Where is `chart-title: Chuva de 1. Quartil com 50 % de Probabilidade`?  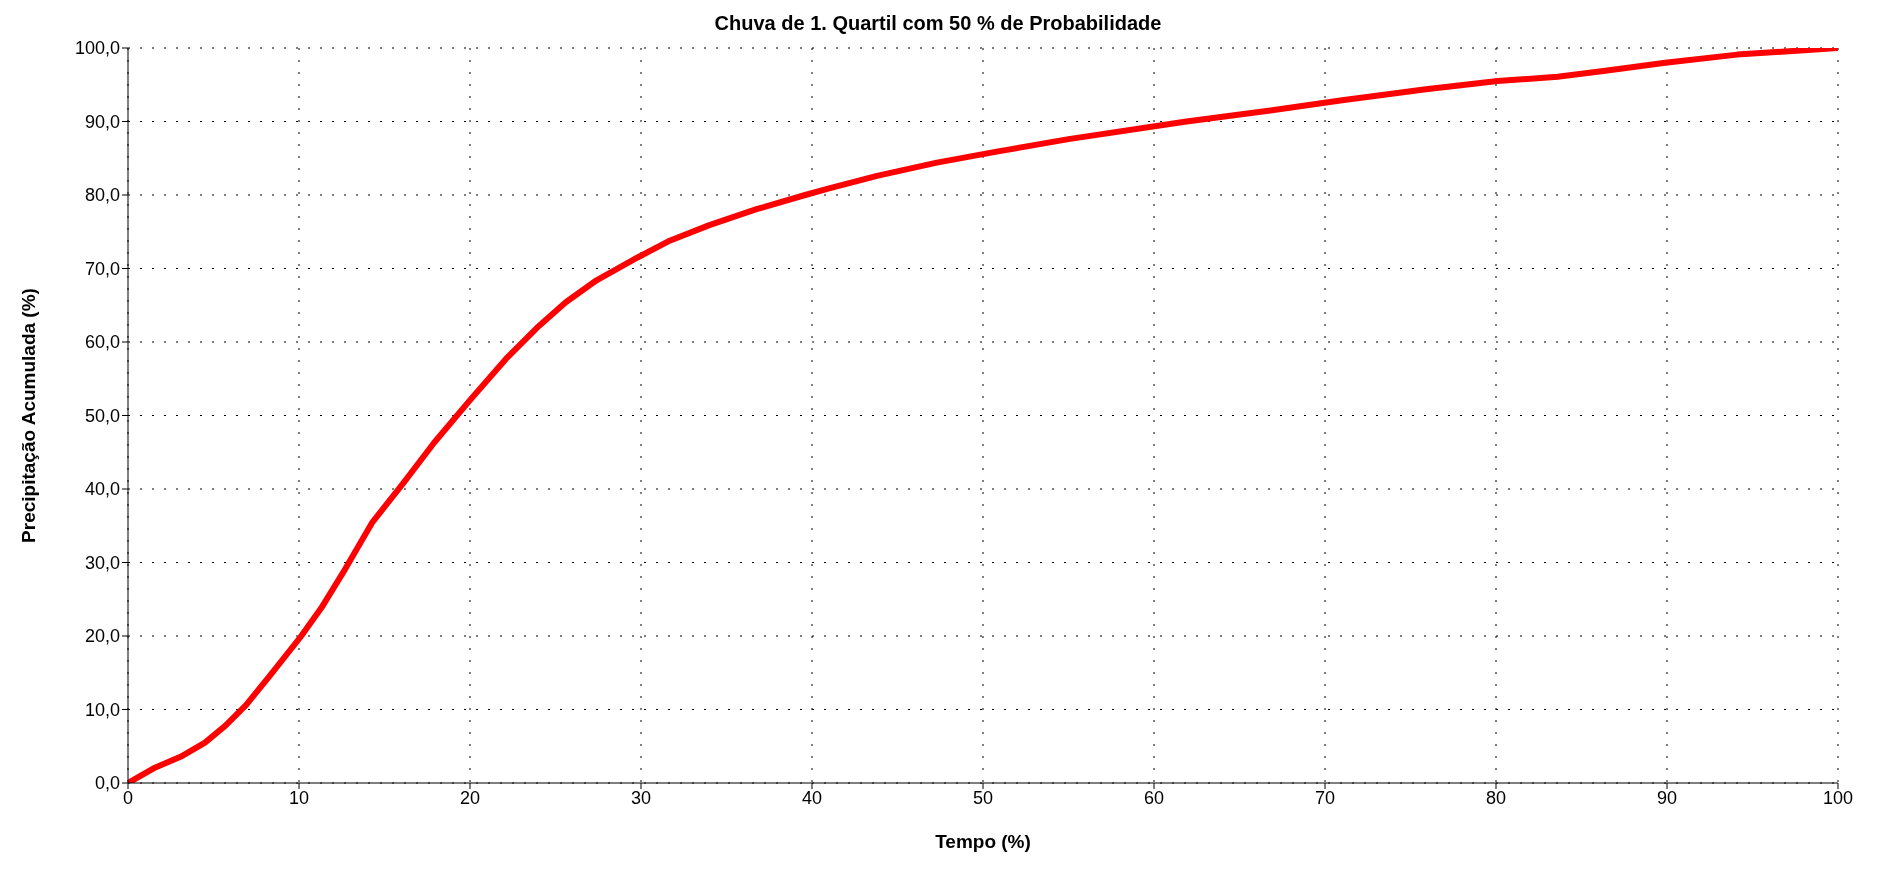
chart-title: Chuva de 1. Quartil com 50 % de Probabilidade is located at coordinates (938, 23).